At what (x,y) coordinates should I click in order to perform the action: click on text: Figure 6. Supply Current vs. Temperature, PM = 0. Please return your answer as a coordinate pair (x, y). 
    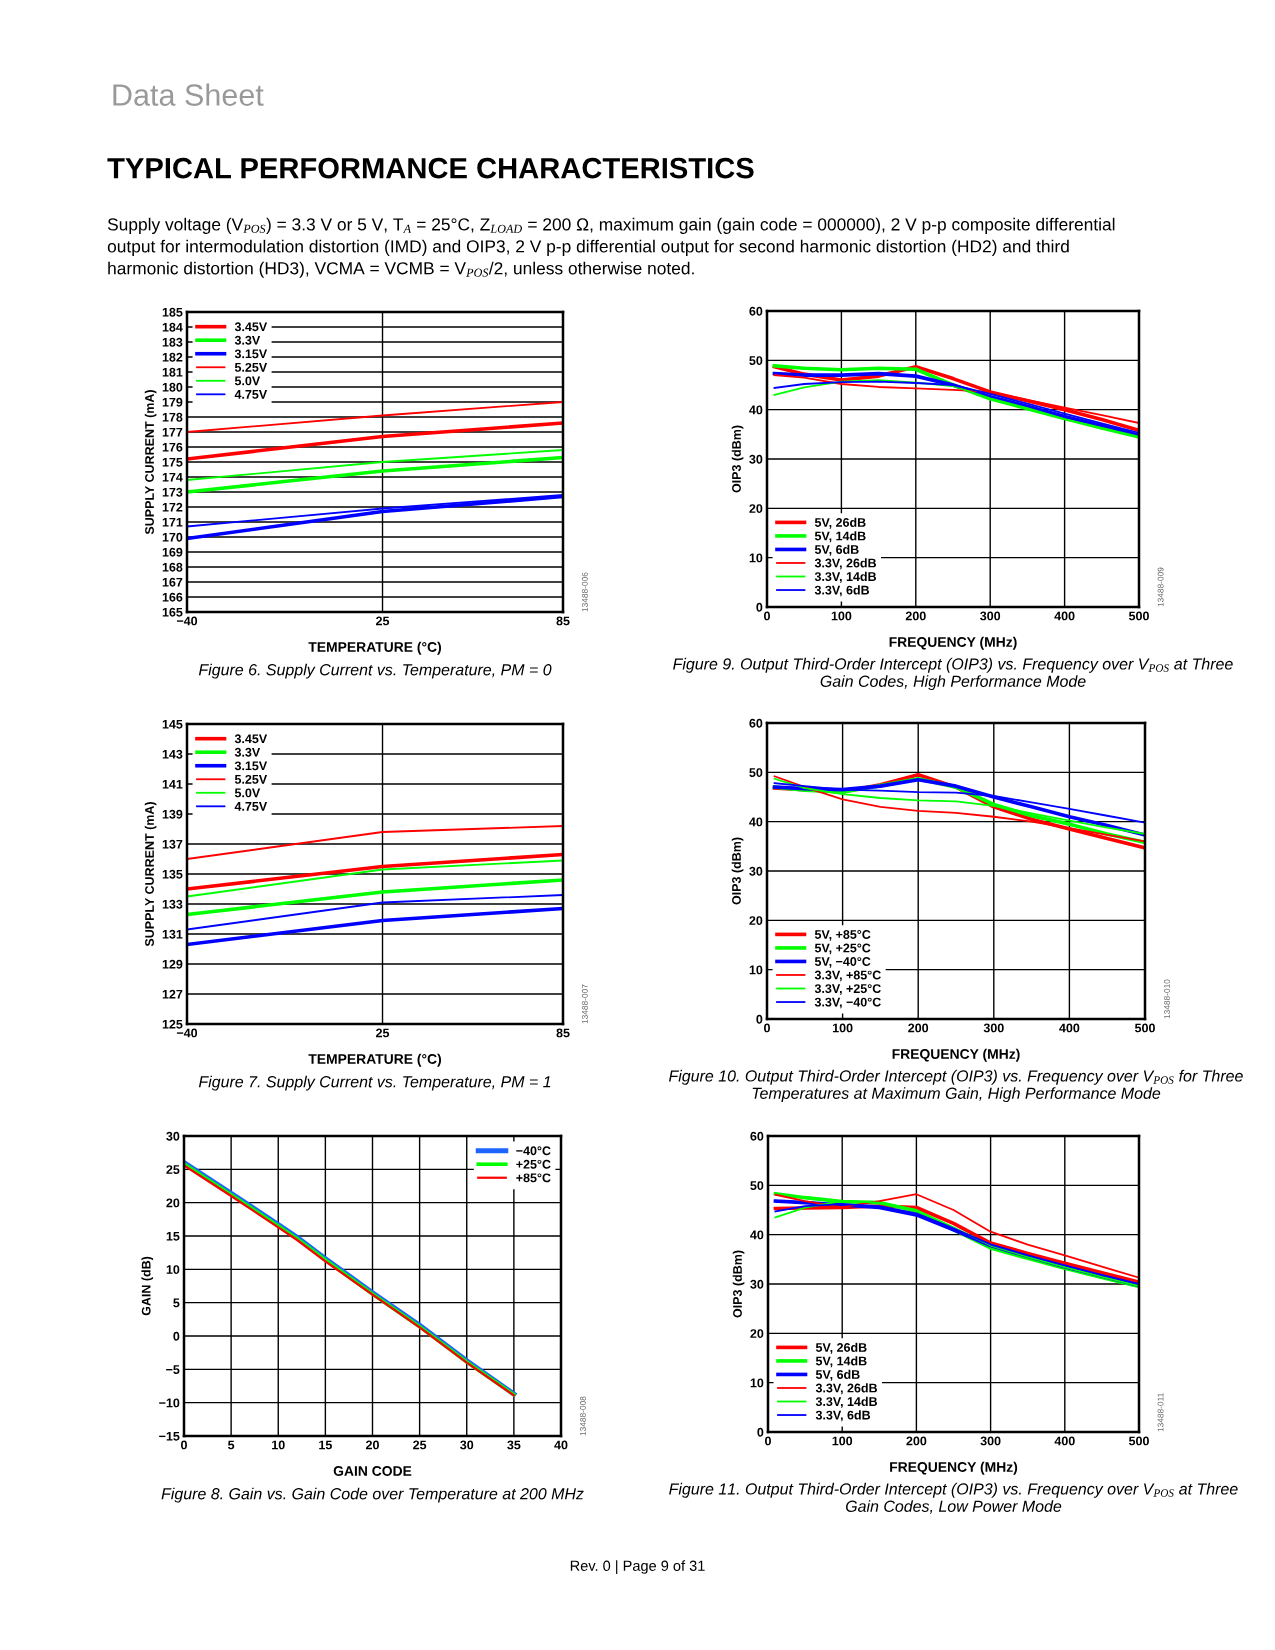
    Looking at the image, I should click on (375, 671).